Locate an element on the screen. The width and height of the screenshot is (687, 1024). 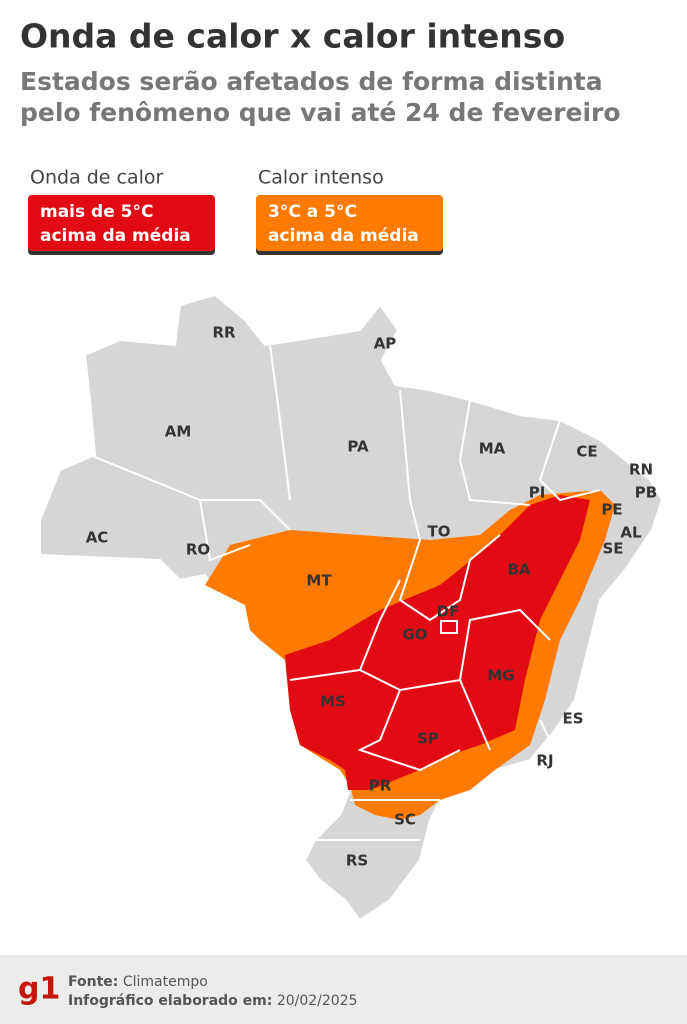
credit: Infográfico elaborado em: 20/02/2025 is located at coordinates (213, 1001).